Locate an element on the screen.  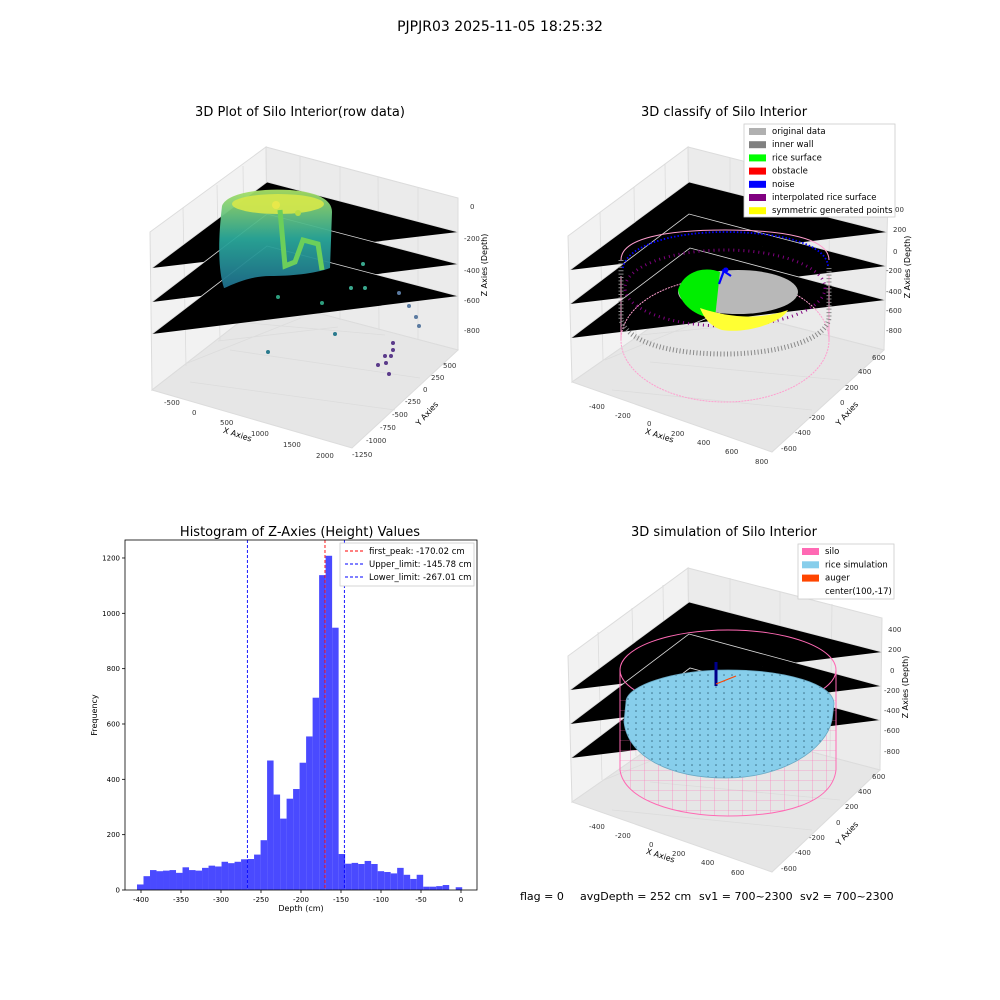
panel-raw-3d: 3D Plot of Silo Interior(row data) is located at coordinates (319, 282).